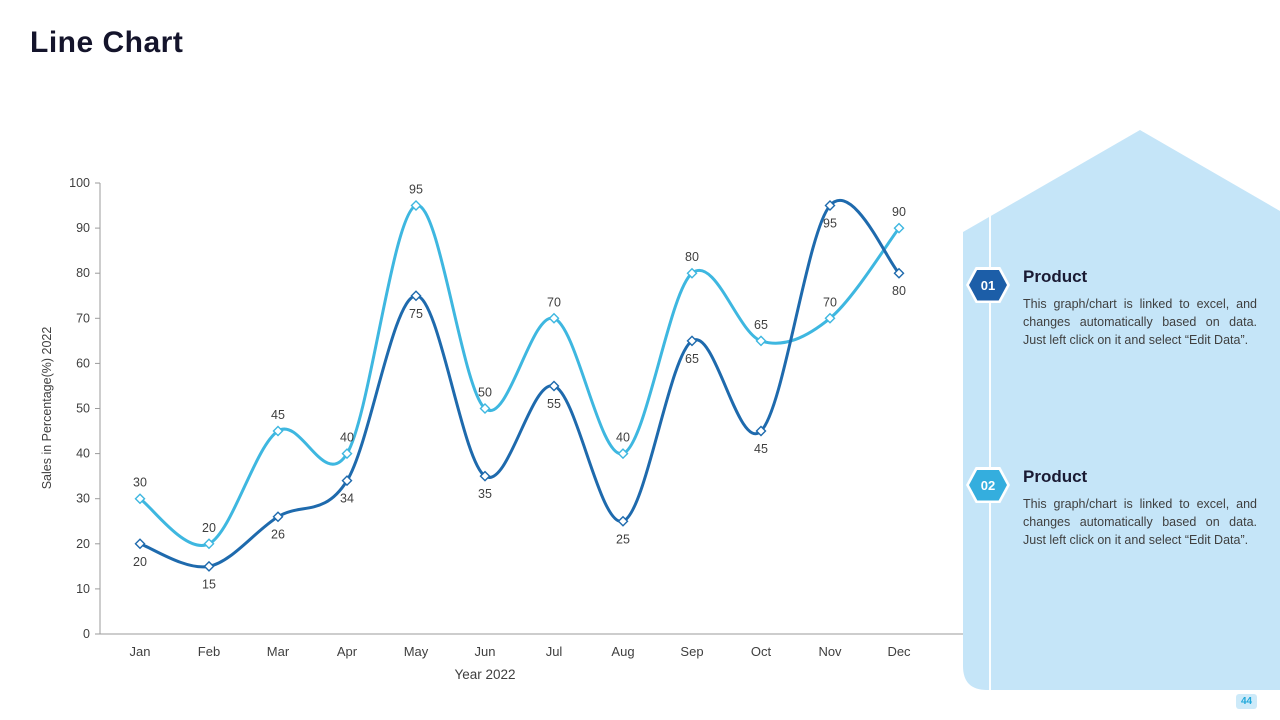 Image resolution: width=1280 pixels, height=720 pixels. I want to click on badge-number: 02, so click(988, 485).